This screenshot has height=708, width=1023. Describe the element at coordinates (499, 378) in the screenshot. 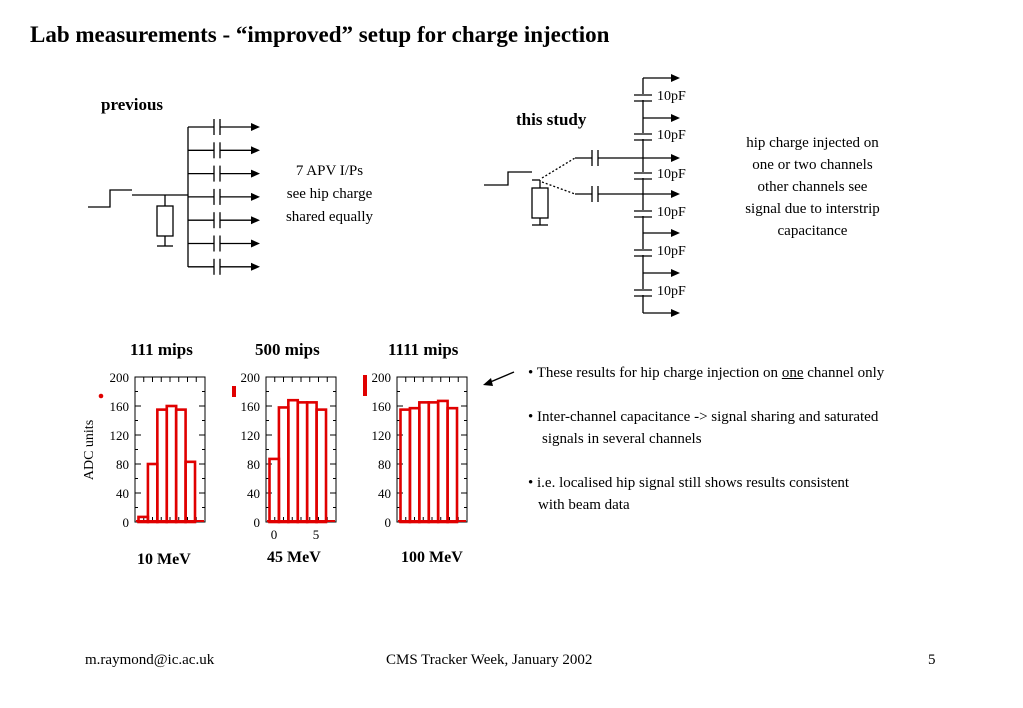

I see `pointer-arrow` at that location.